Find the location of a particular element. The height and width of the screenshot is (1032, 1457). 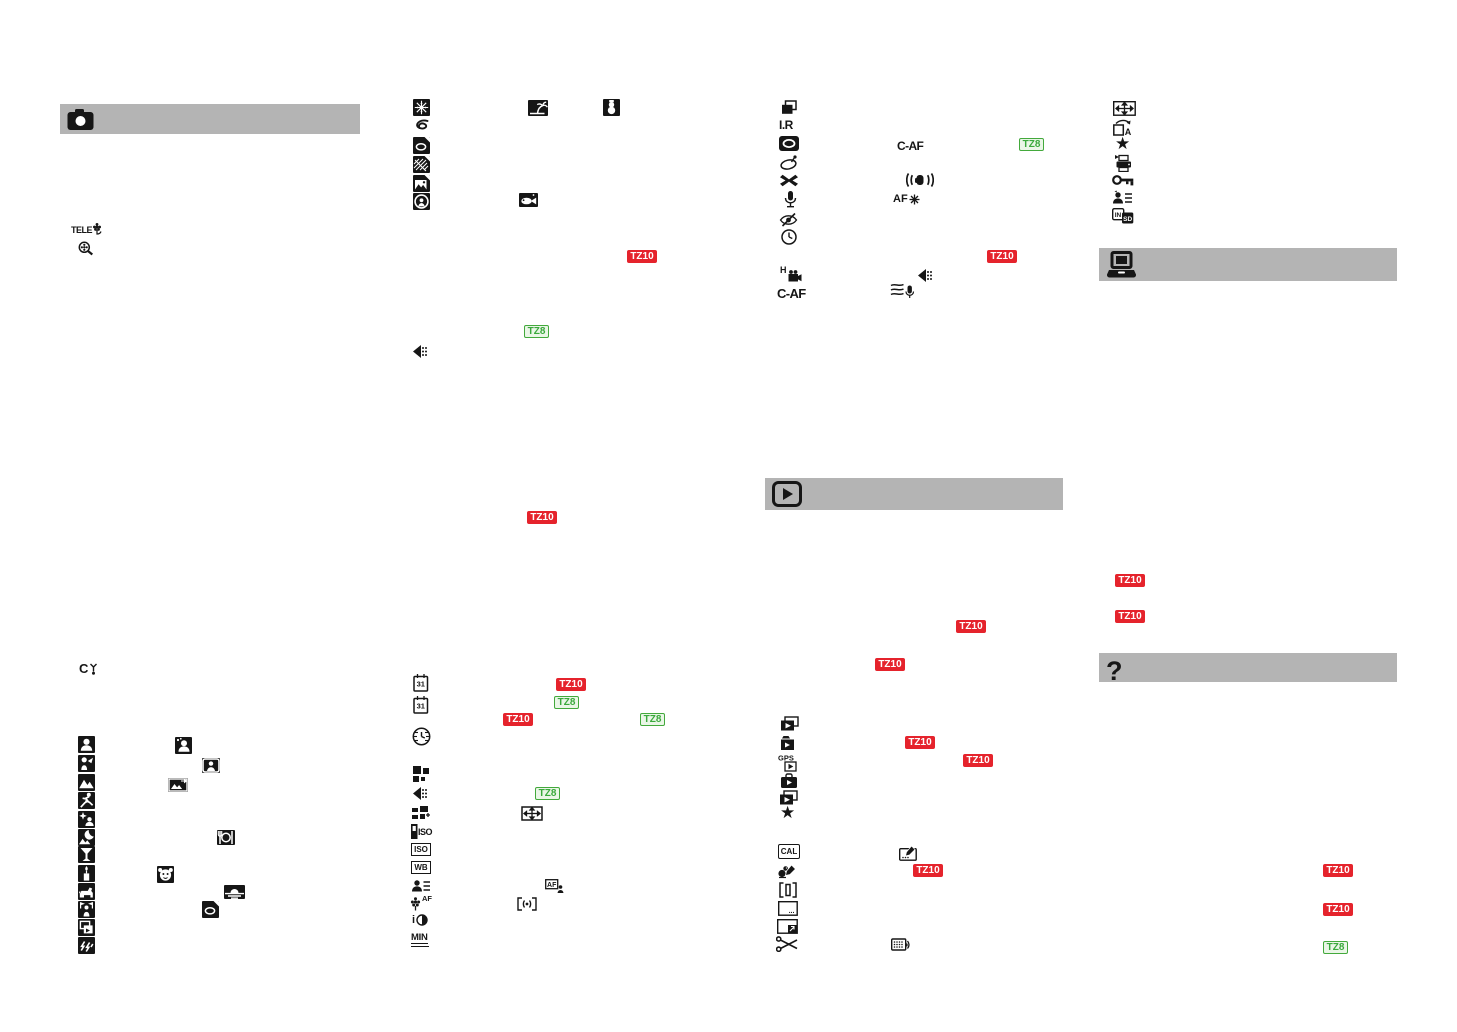

picture-size-icon is located at coordinates (421, 774).